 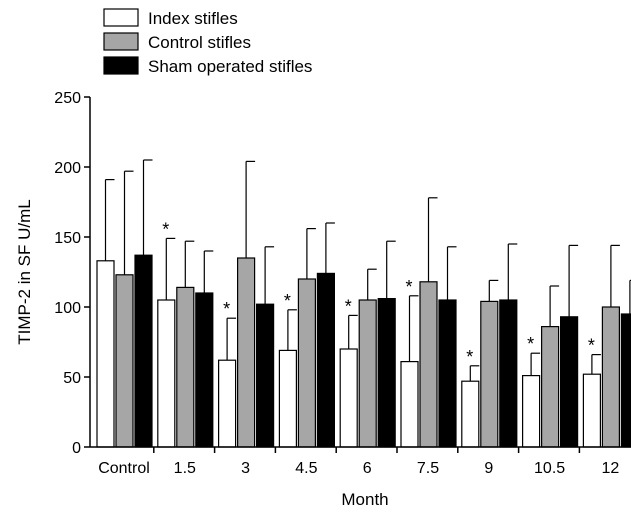 What do you see at coordinates (549, 468) in the screenshot?
I see `x-tick-label: 10.5` at bounding box center [549, 468].